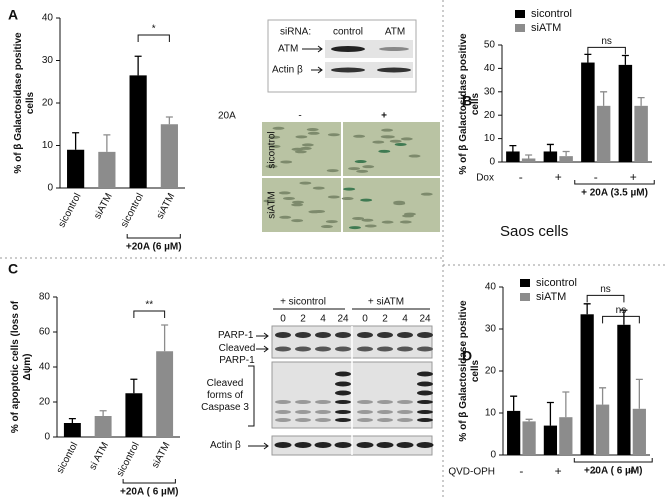  Describe the element at coordinates (295, 32) in the screenshot. I see `blot-header: siRNA:` at that location.